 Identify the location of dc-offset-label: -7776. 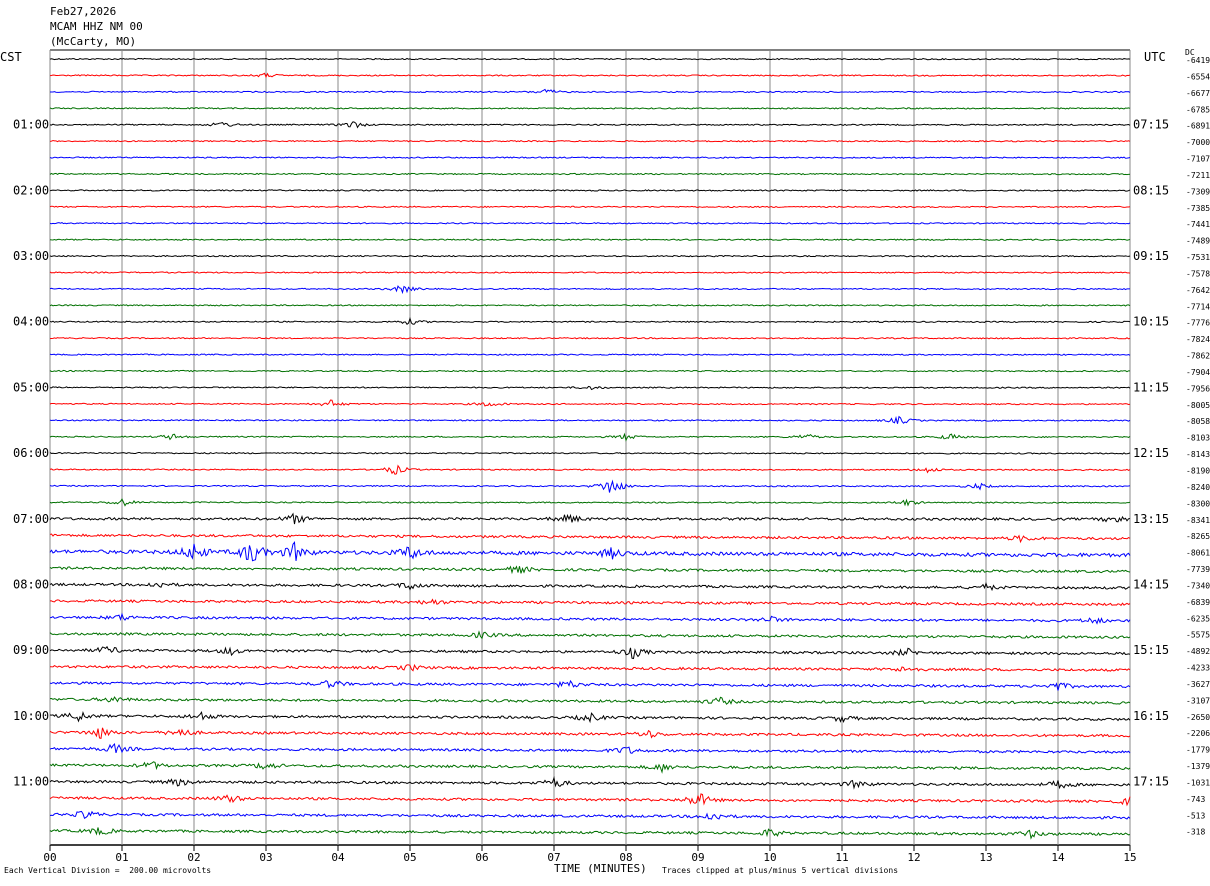
(1198, 323).